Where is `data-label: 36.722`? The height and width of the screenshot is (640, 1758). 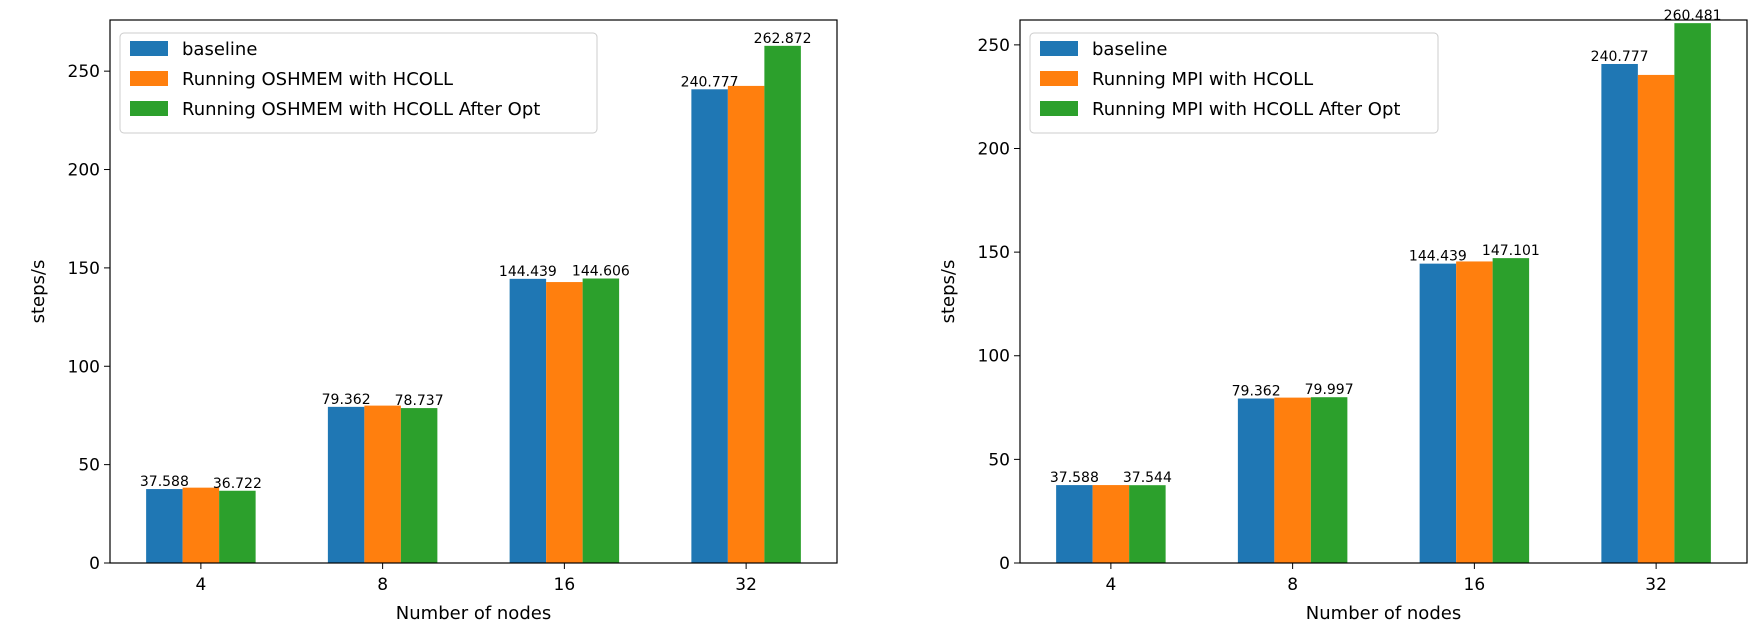 data-label: 36.722 is located at coordinates (237, 484).